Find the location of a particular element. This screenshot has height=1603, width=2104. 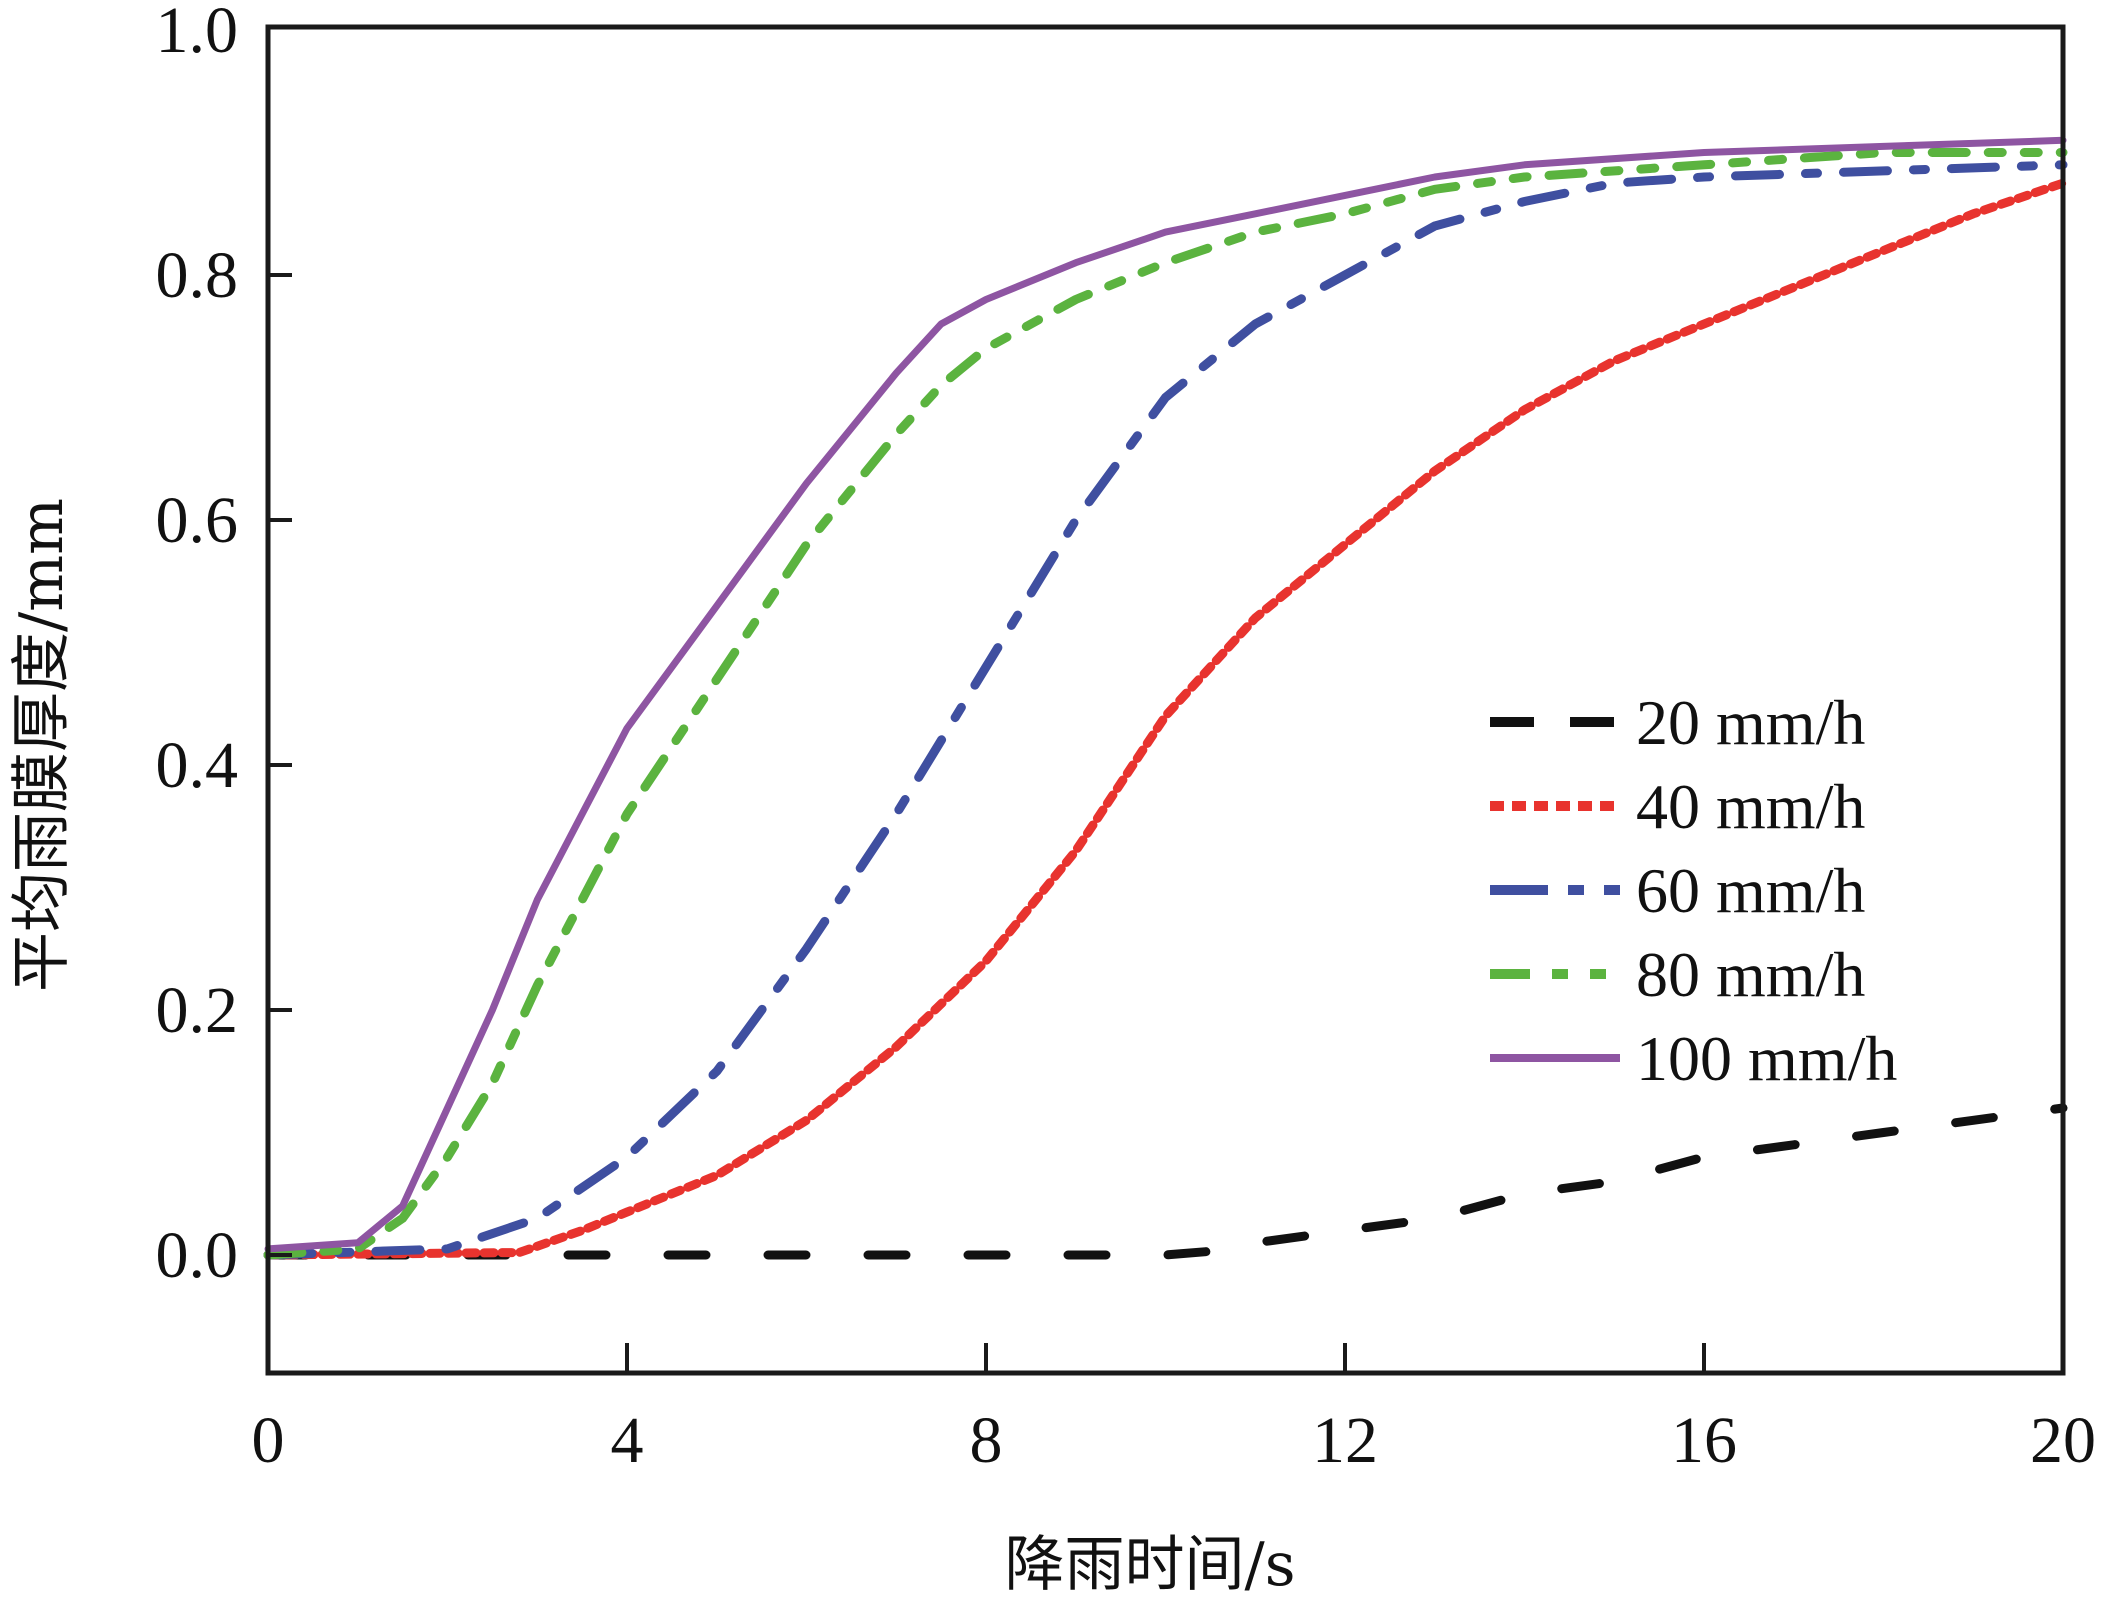

legend-label: 20 mm/h is located at coordinates (1750, 722).